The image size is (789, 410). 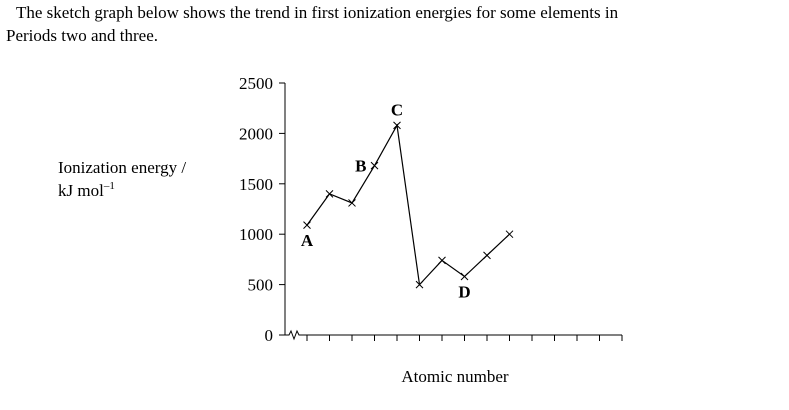 I want to click on y-axis-unit: kJ mol, so click(x=81, y=190).